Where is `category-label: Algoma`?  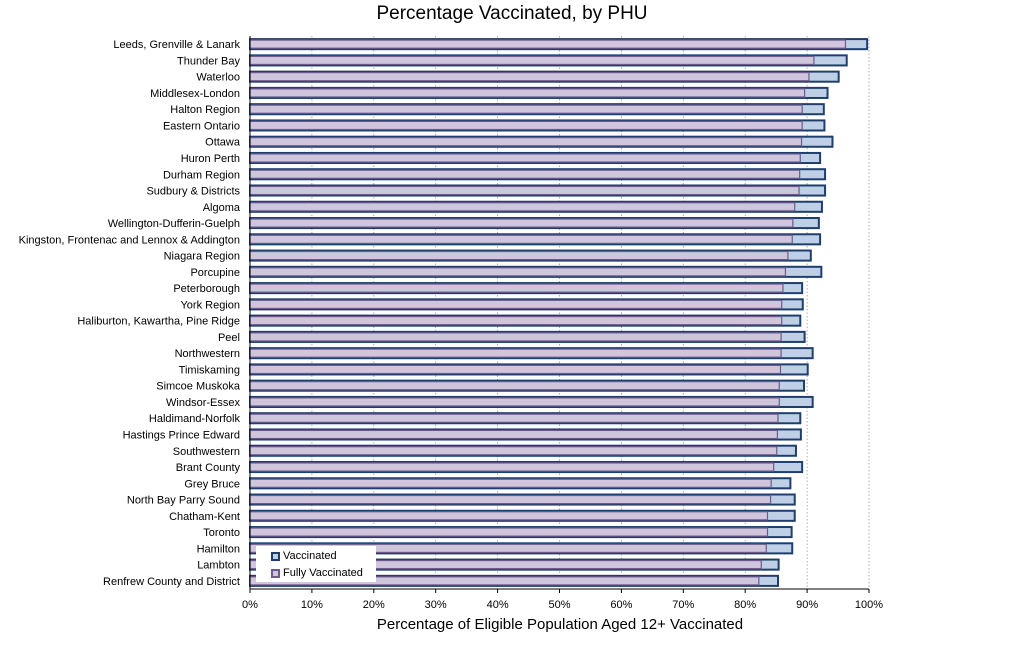 category-label: Algoma is located at coordinates (222, 208).